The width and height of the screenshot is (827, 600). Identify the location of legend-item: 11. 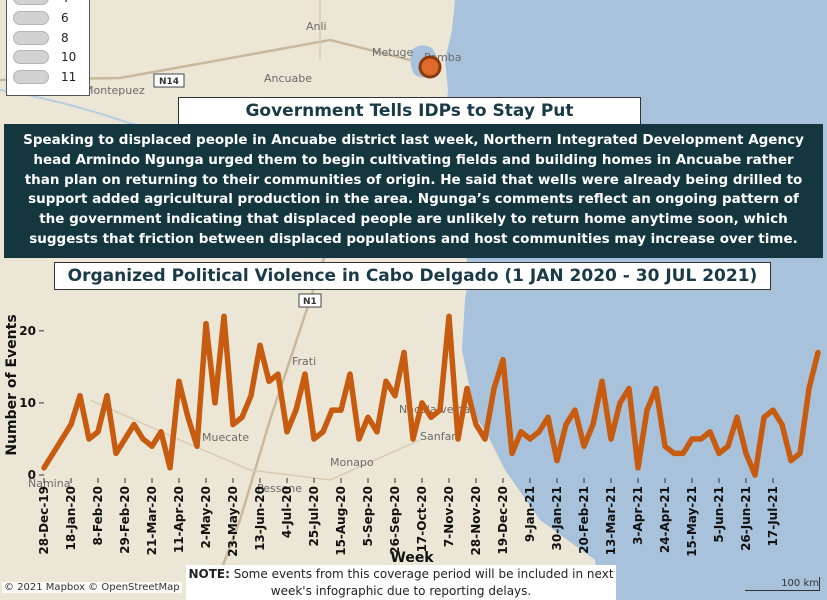
(49, 77).